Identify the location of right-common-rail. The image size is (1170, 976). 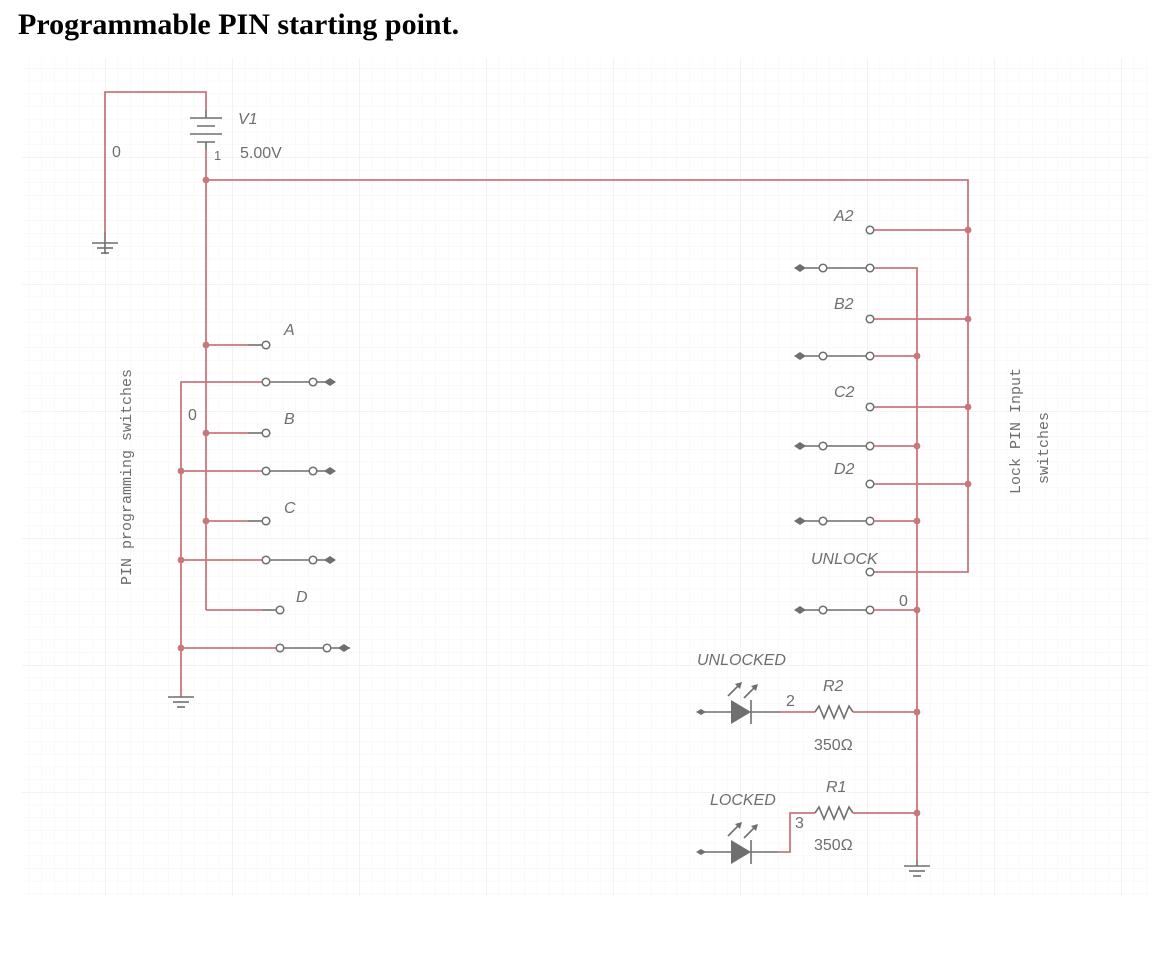
(894, 563).